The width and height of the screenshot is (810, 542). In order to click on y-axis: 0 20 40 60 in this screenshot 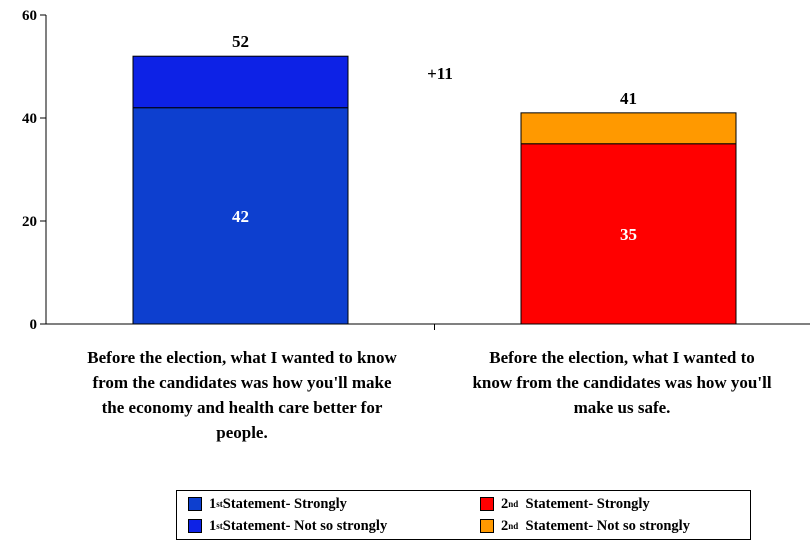, I will do `click(34, 170)`.